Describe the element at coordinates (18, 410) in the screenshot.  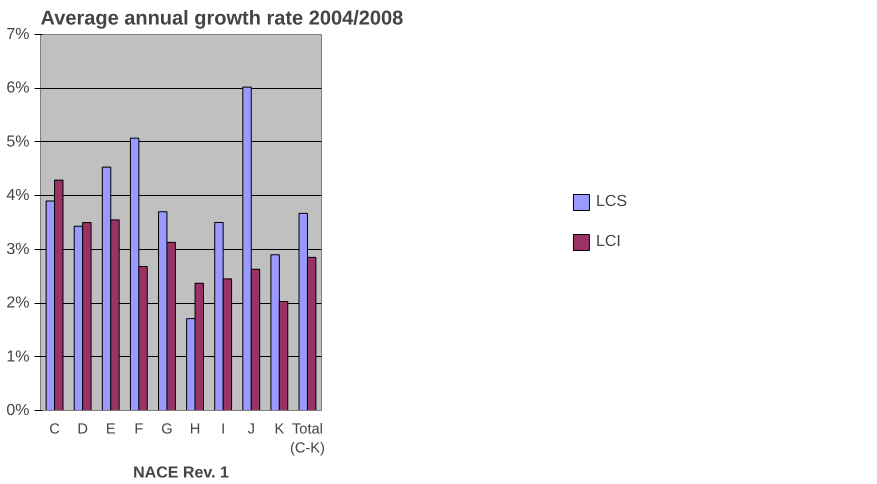
I see `y-tick-label: 0%` at that location.